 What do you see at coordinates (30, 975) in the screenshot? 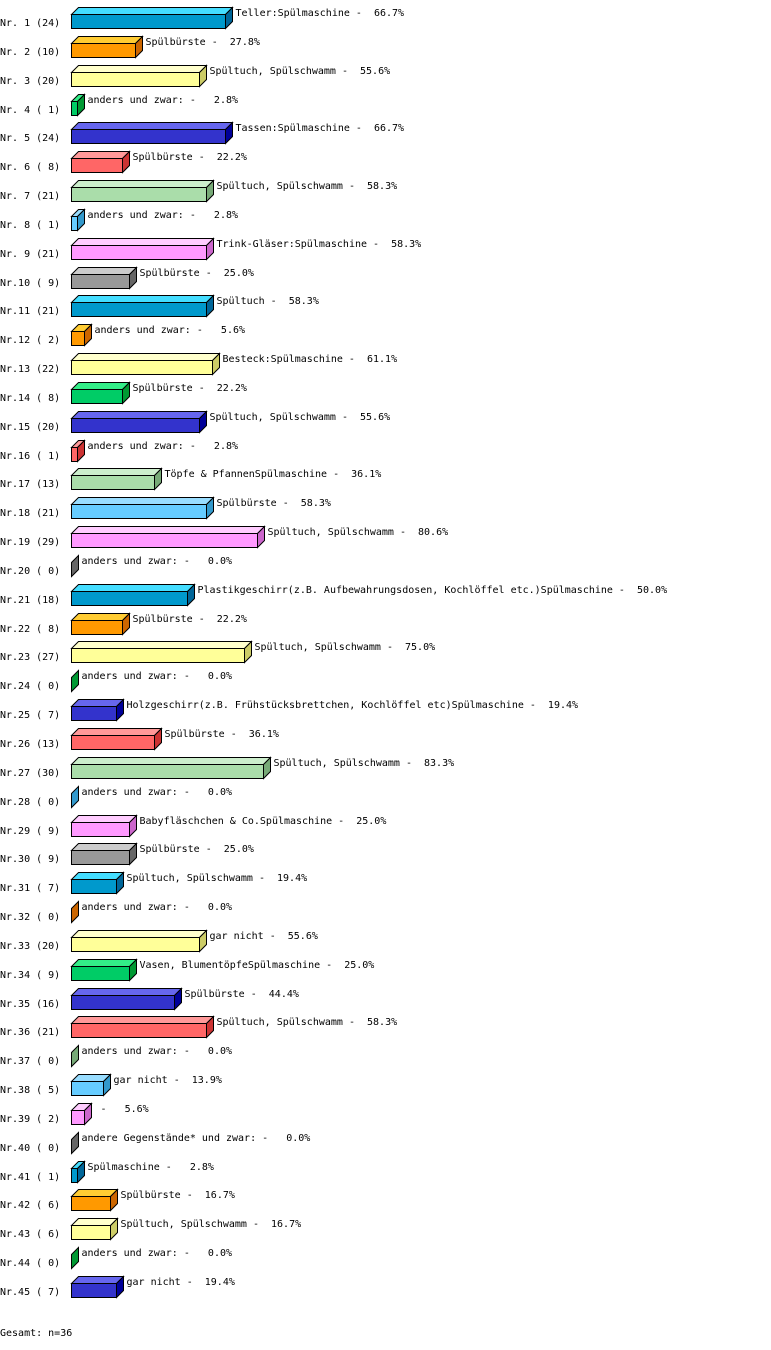
I see `category-label: Nr.34 ( 9)` at bounding box center [30, 975].